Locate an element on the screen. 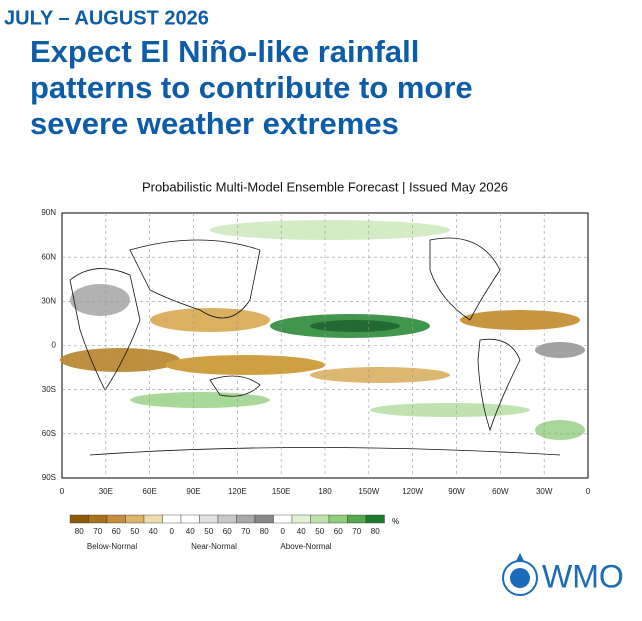  lon-label: 30E is located at coordinates (106, 491).